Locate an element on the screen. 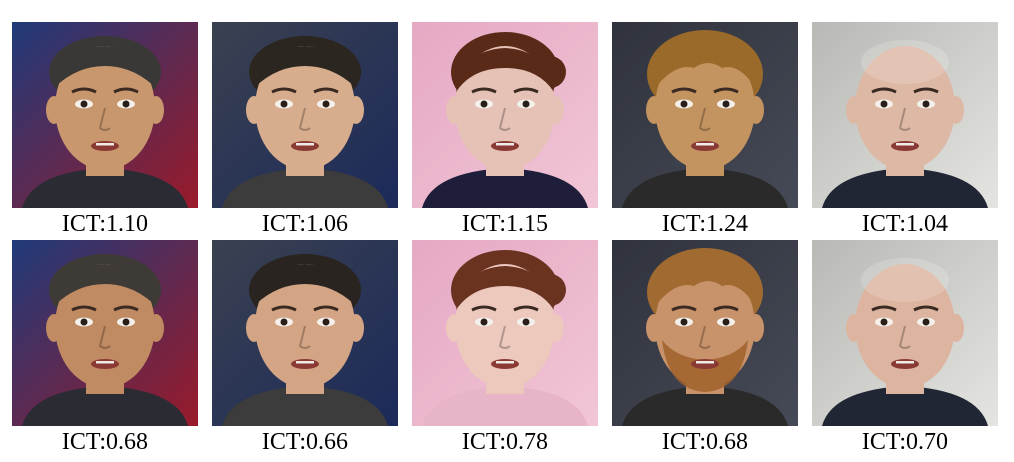  ict-score-caption: ICT:0.66 is located at coordinates (305, 442).